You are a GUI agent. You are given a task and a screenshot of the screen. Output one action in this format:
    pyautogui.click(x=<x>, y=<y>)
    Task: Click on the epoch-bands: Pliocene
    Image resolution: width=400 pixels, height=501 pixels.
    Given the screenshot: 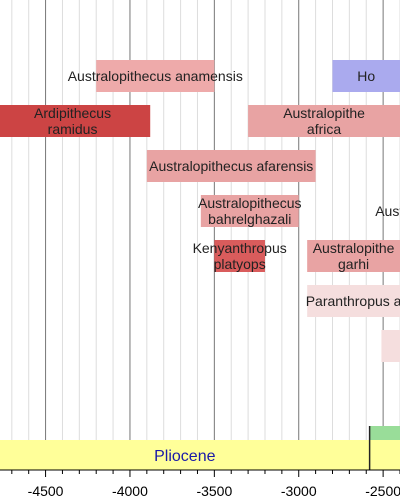 What is the action you would take?
    pyautogui.click(x=200, y=448)
    